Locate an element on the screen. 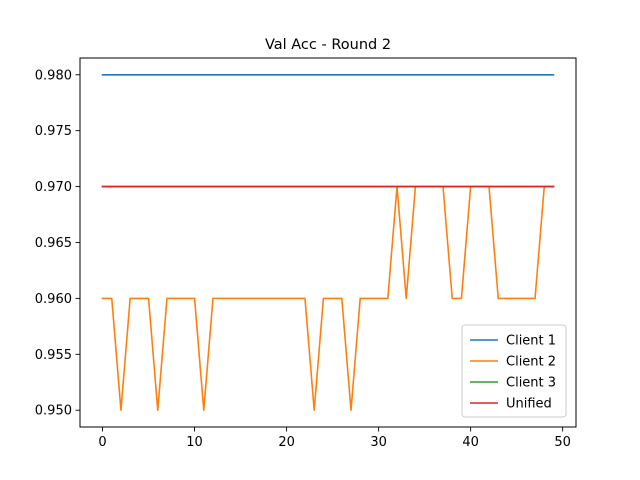 This screenshot has width=640, height=480. y-tick-label: 0.975 is located at coordinates (53, 131).